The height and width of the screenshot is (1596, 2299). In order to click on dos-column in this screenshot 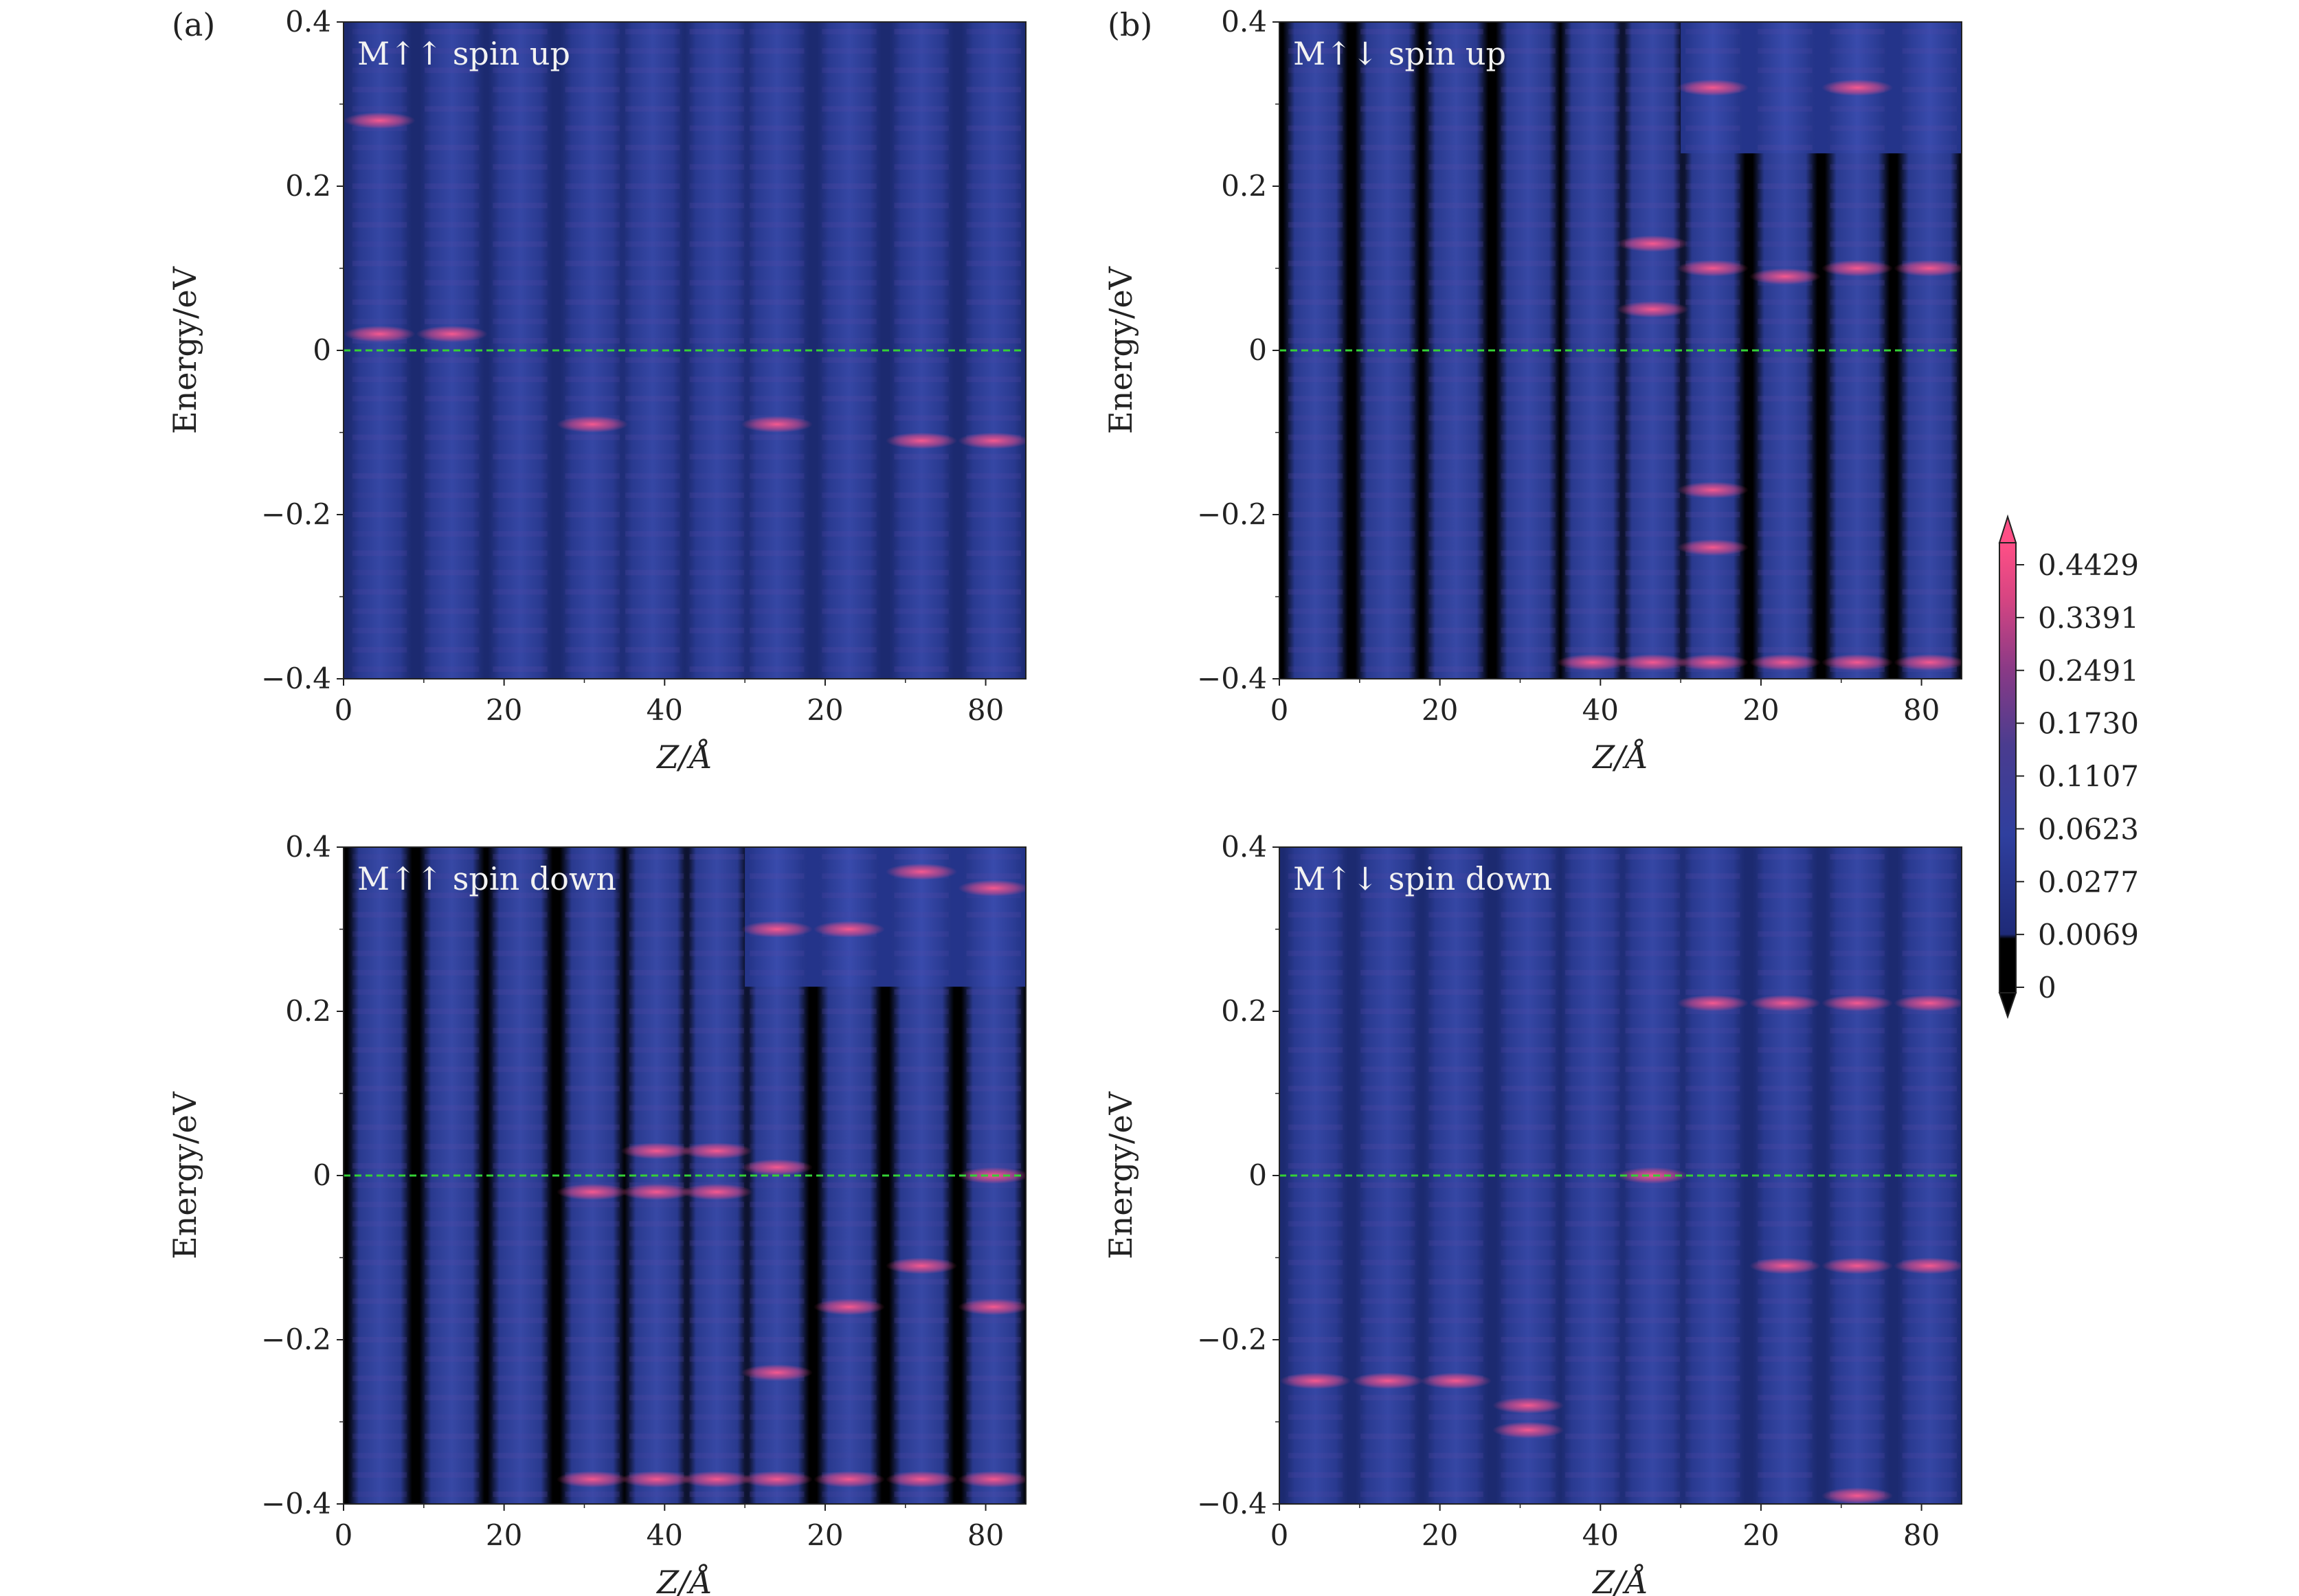, I will do `click(717, 350)`.